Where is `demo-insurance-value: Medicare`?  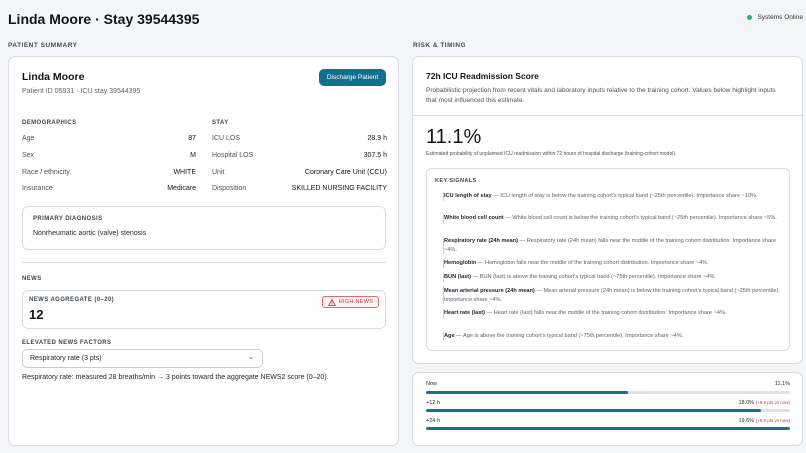
demo-insurance-value: Medicare is located at coordinates (181, 188).